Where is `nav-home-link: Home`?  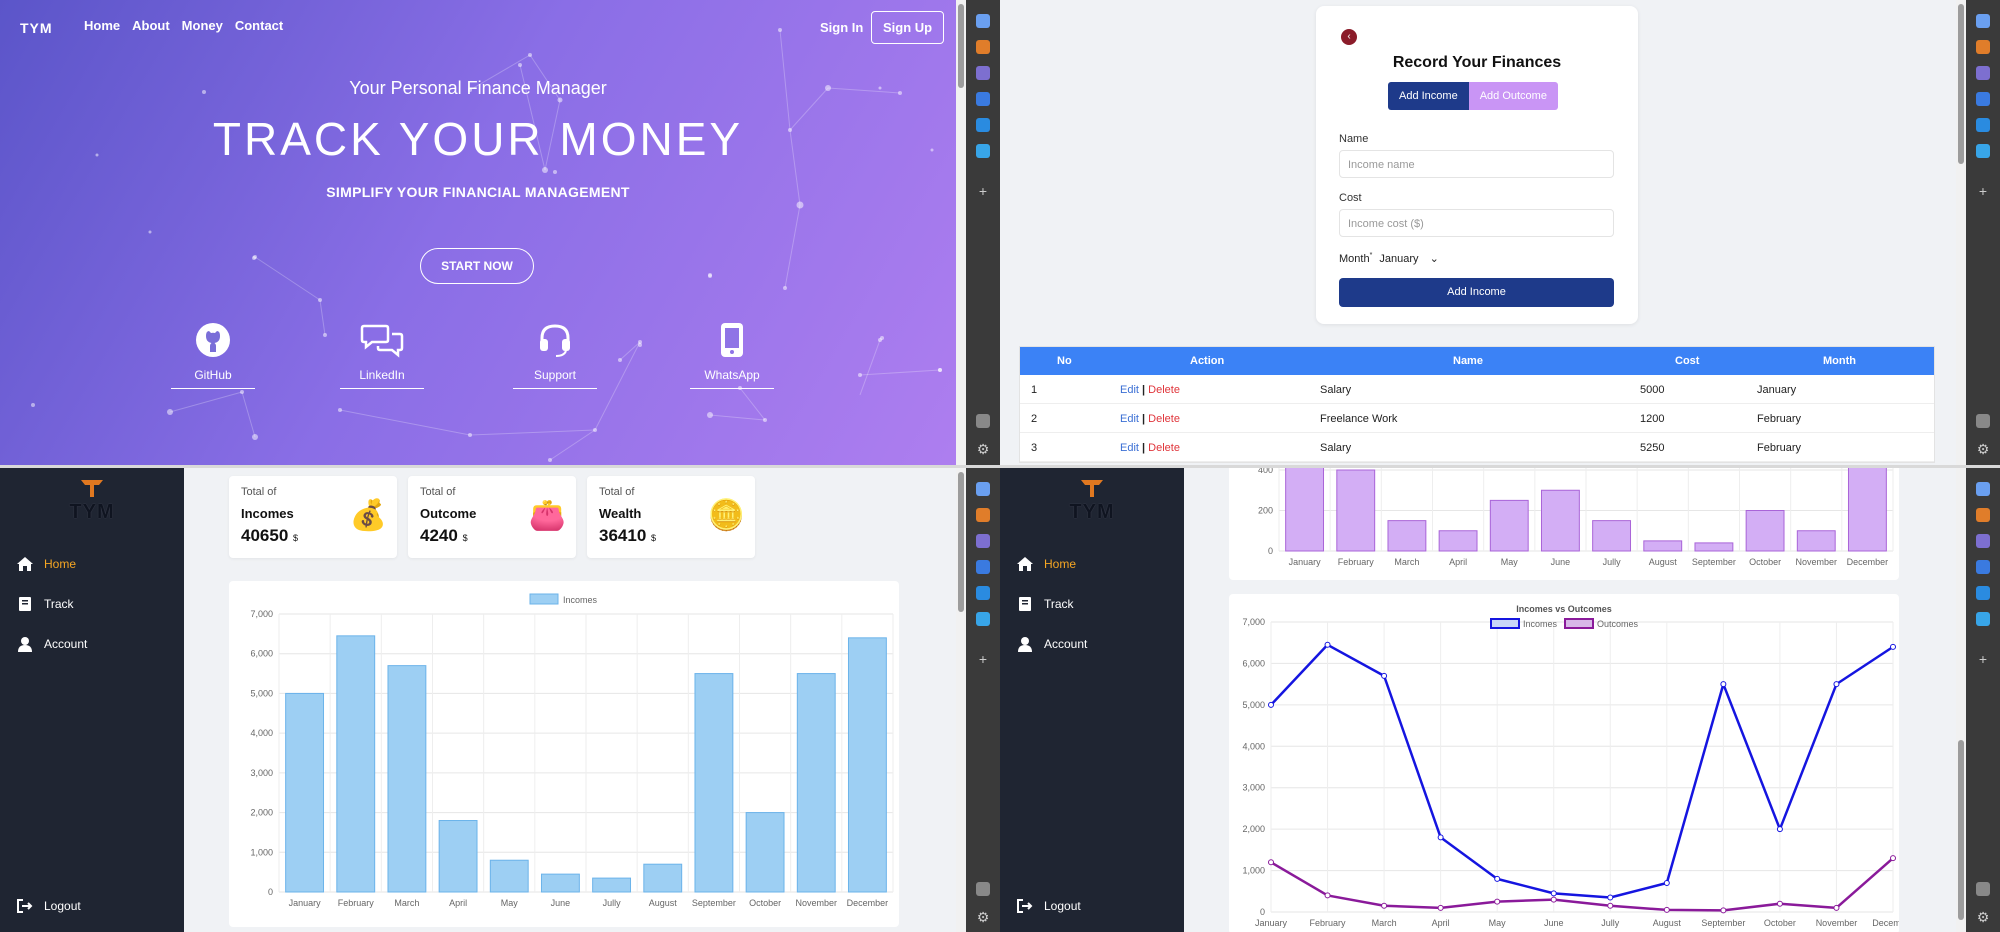
nav-home-link: Home is located at coordinates (102, 25).